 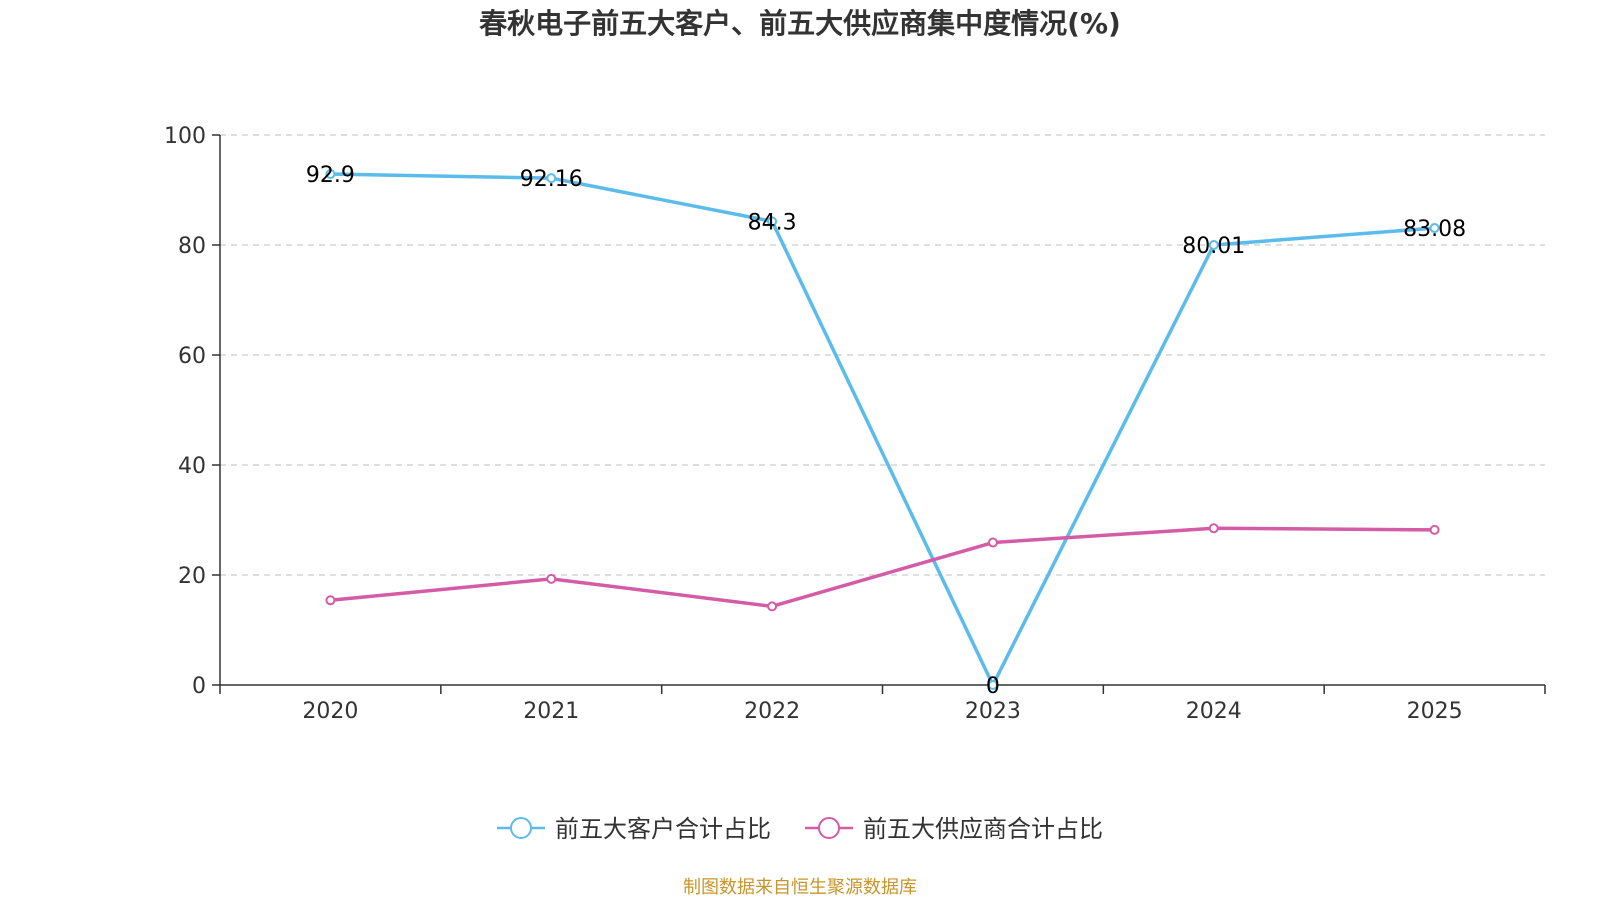 I want to click on chart-title: 春秋电子前五大客户、前五大供应商集中度情况(%), so click(x=800, y=23).